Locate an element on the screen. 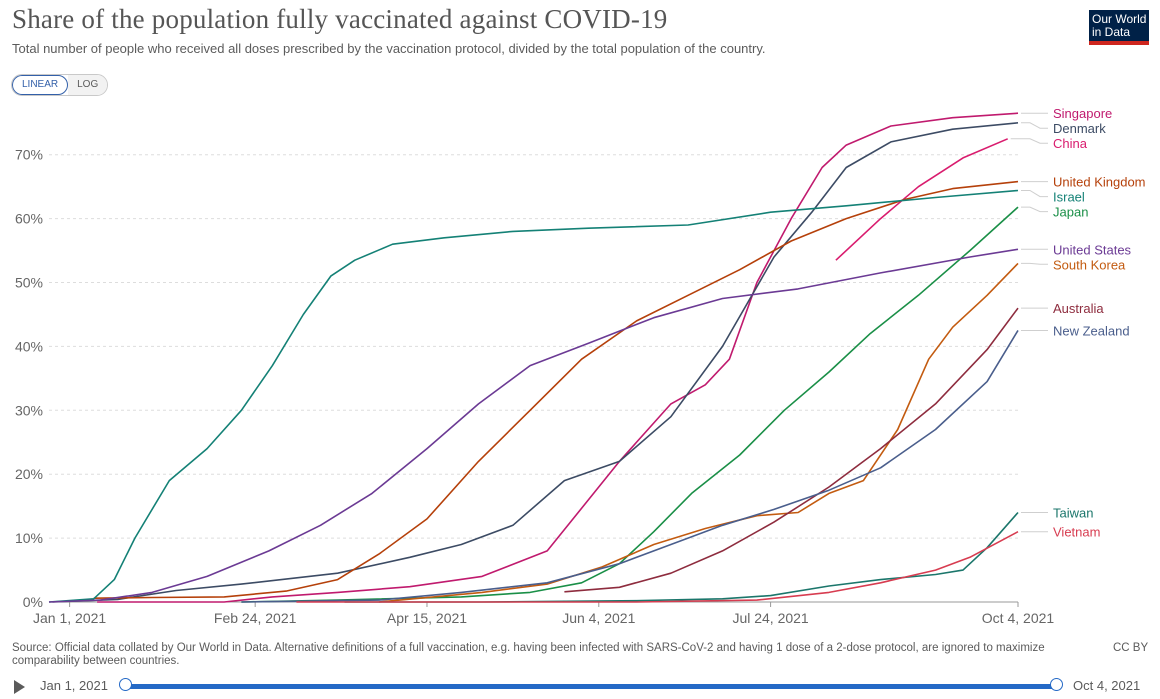 The image size is (1160, 699). legend-label-denmark: Denmark is located at coordinates (1079, 128).